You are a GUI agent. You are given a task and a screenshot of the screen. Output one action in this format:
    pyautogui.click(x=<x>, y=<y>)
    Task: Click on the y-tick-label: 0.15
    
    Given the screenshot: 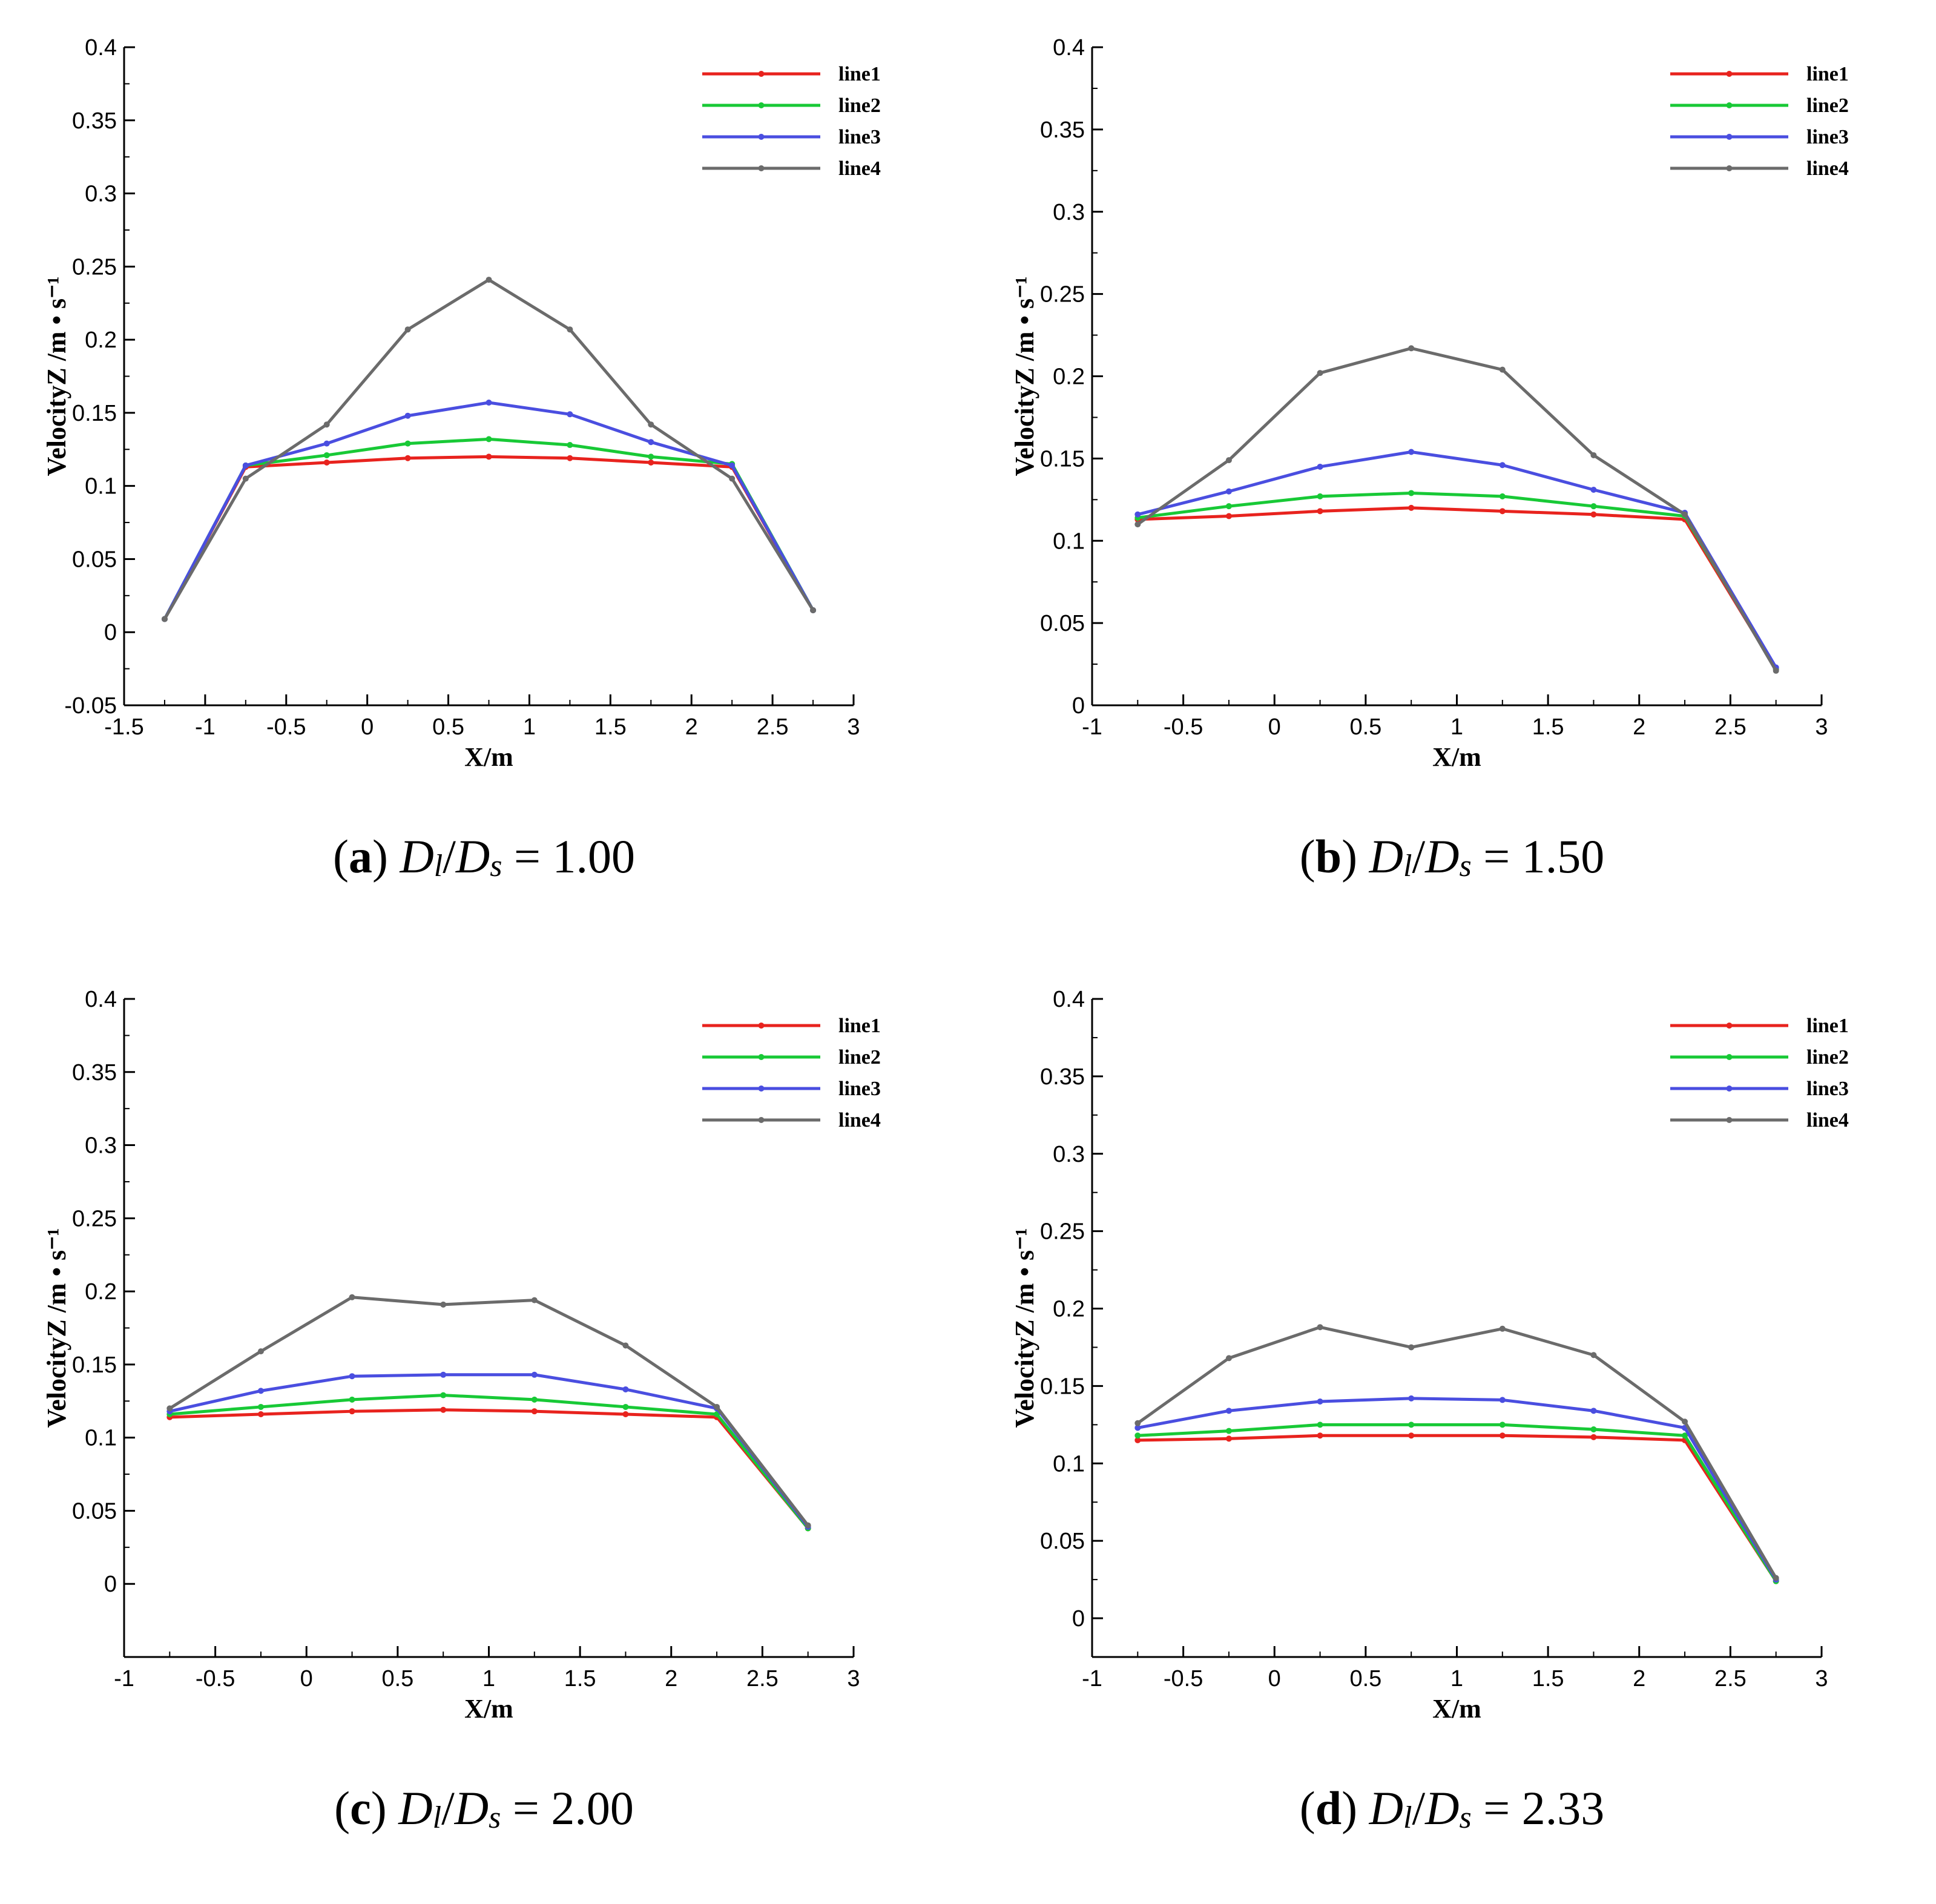 What is the action you would take?
    pyautogui.click(x=1063, y=1386)
    